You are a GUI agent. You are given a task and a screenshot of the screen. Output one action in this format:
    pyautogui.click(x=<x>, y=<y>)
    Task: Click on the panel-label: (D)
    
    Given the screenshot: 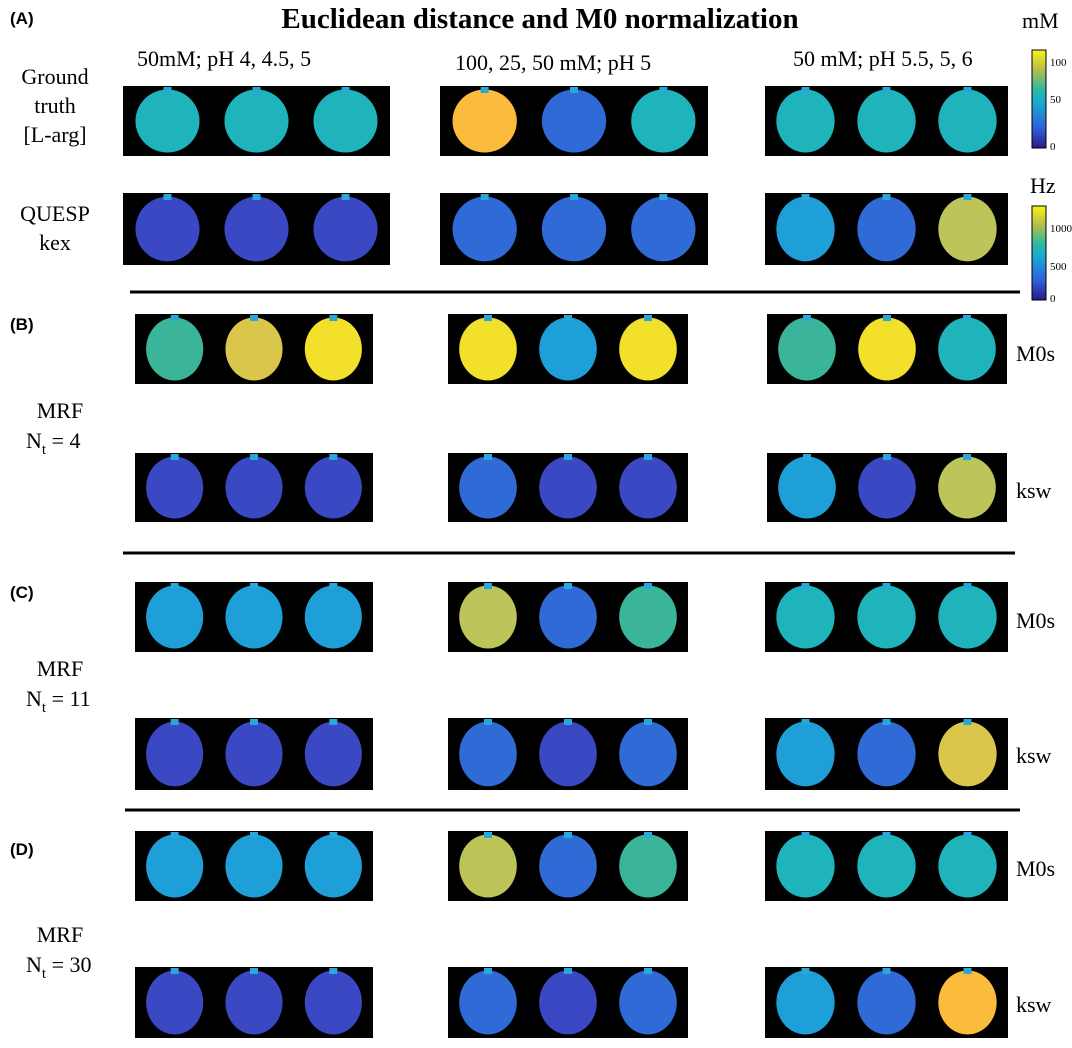 What is the action you would take?
    pyautogui.click(x=22, y=849)
    